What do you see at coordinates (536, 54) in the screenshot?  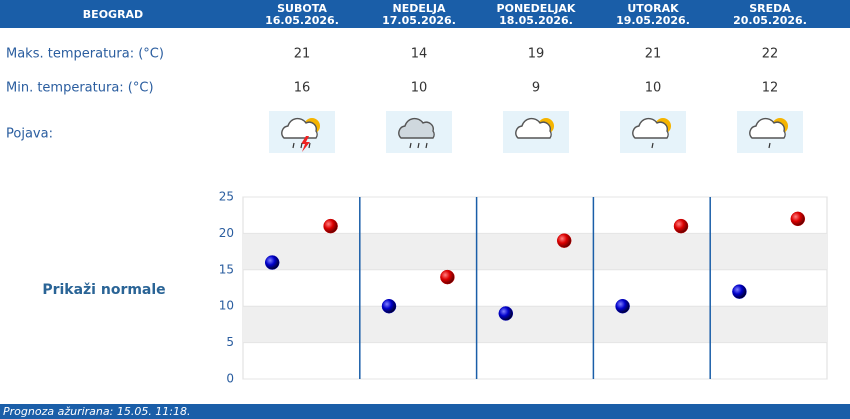 I see `temperature-value: 19` at bounding box center [536, 54].